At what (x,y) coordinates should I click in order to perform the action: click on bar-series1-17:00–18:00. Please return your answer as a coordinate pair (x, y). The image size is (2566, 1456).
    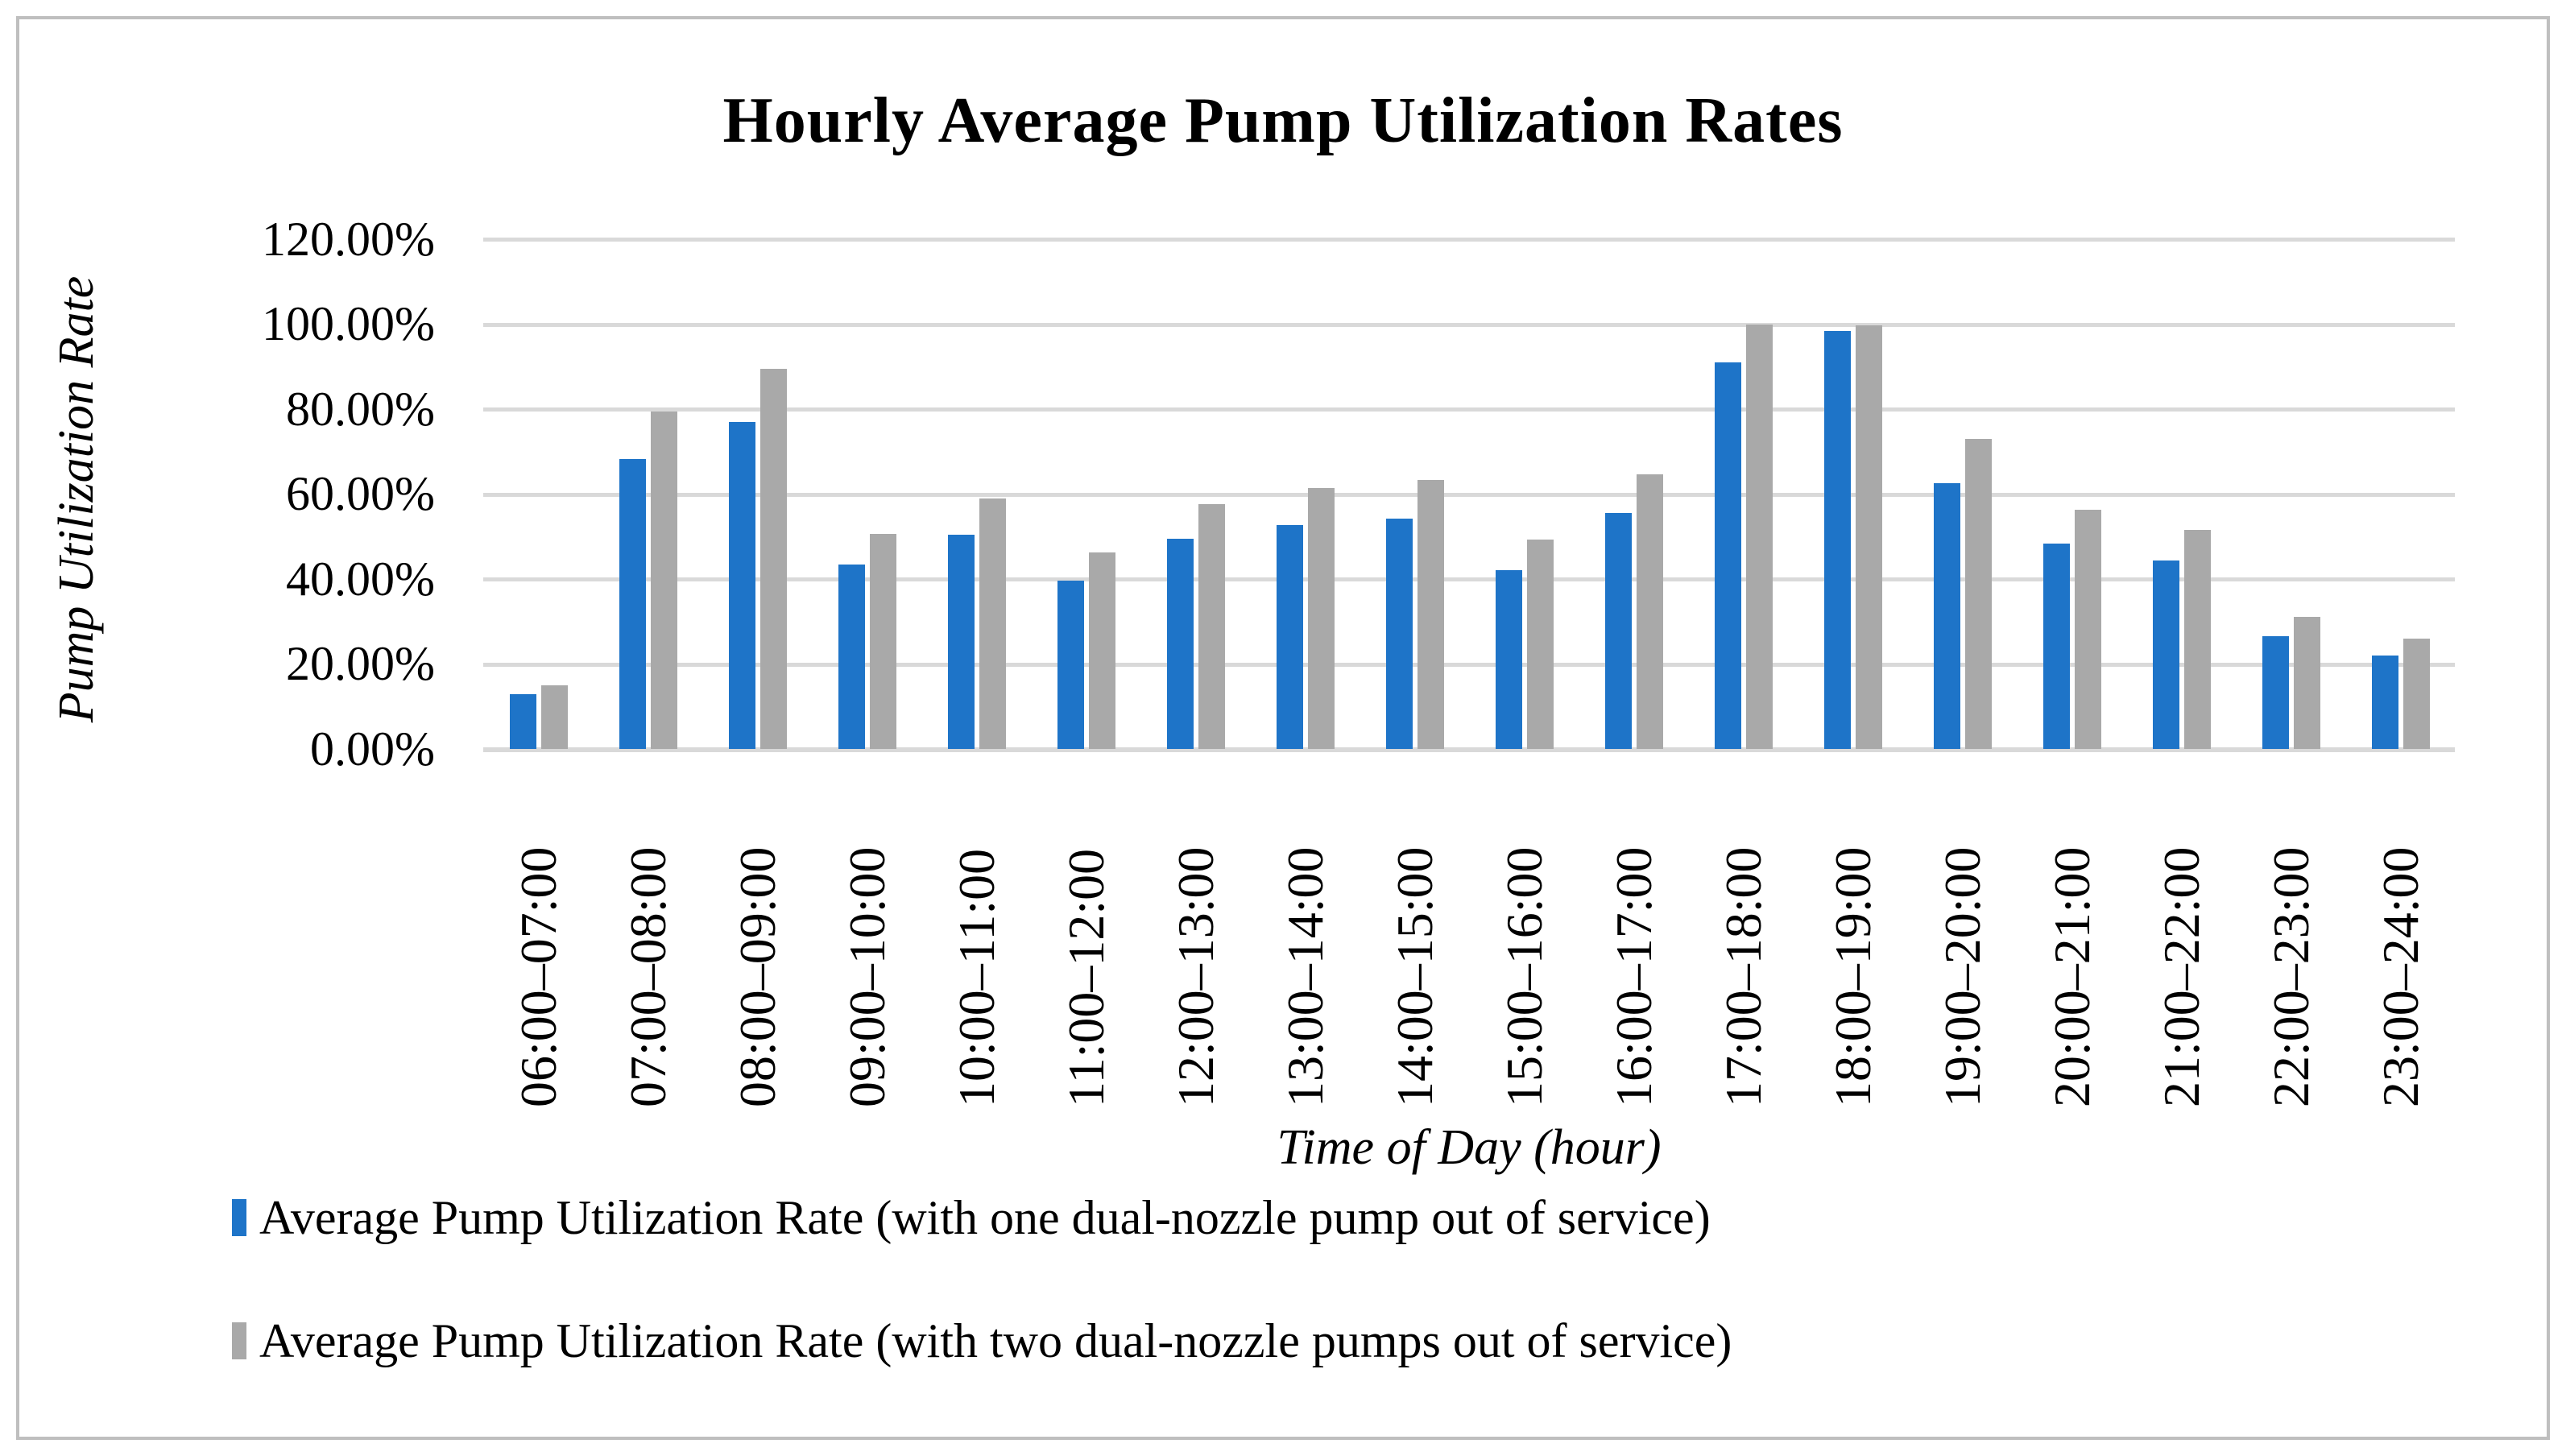
    Looking at the image, I should click on (1728, 555).